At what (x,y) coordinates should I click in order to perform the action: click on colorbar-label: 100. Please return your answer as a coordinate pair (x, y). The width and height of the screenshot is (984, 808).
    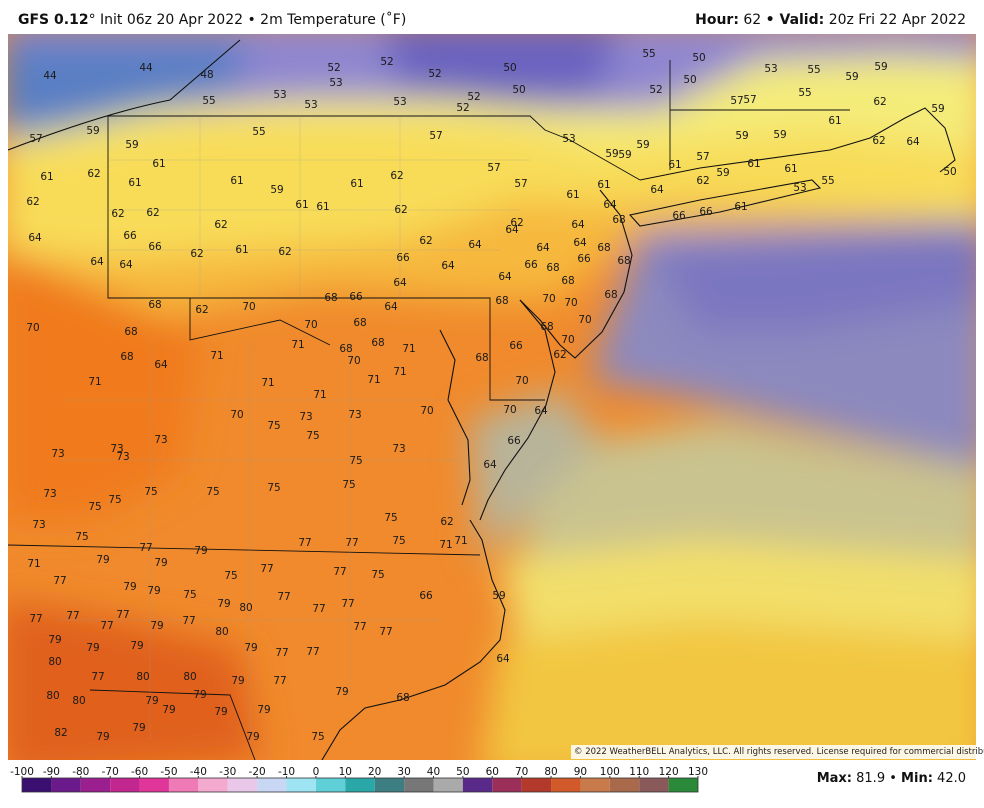
    Looking at the image, I should click on (610, 772).